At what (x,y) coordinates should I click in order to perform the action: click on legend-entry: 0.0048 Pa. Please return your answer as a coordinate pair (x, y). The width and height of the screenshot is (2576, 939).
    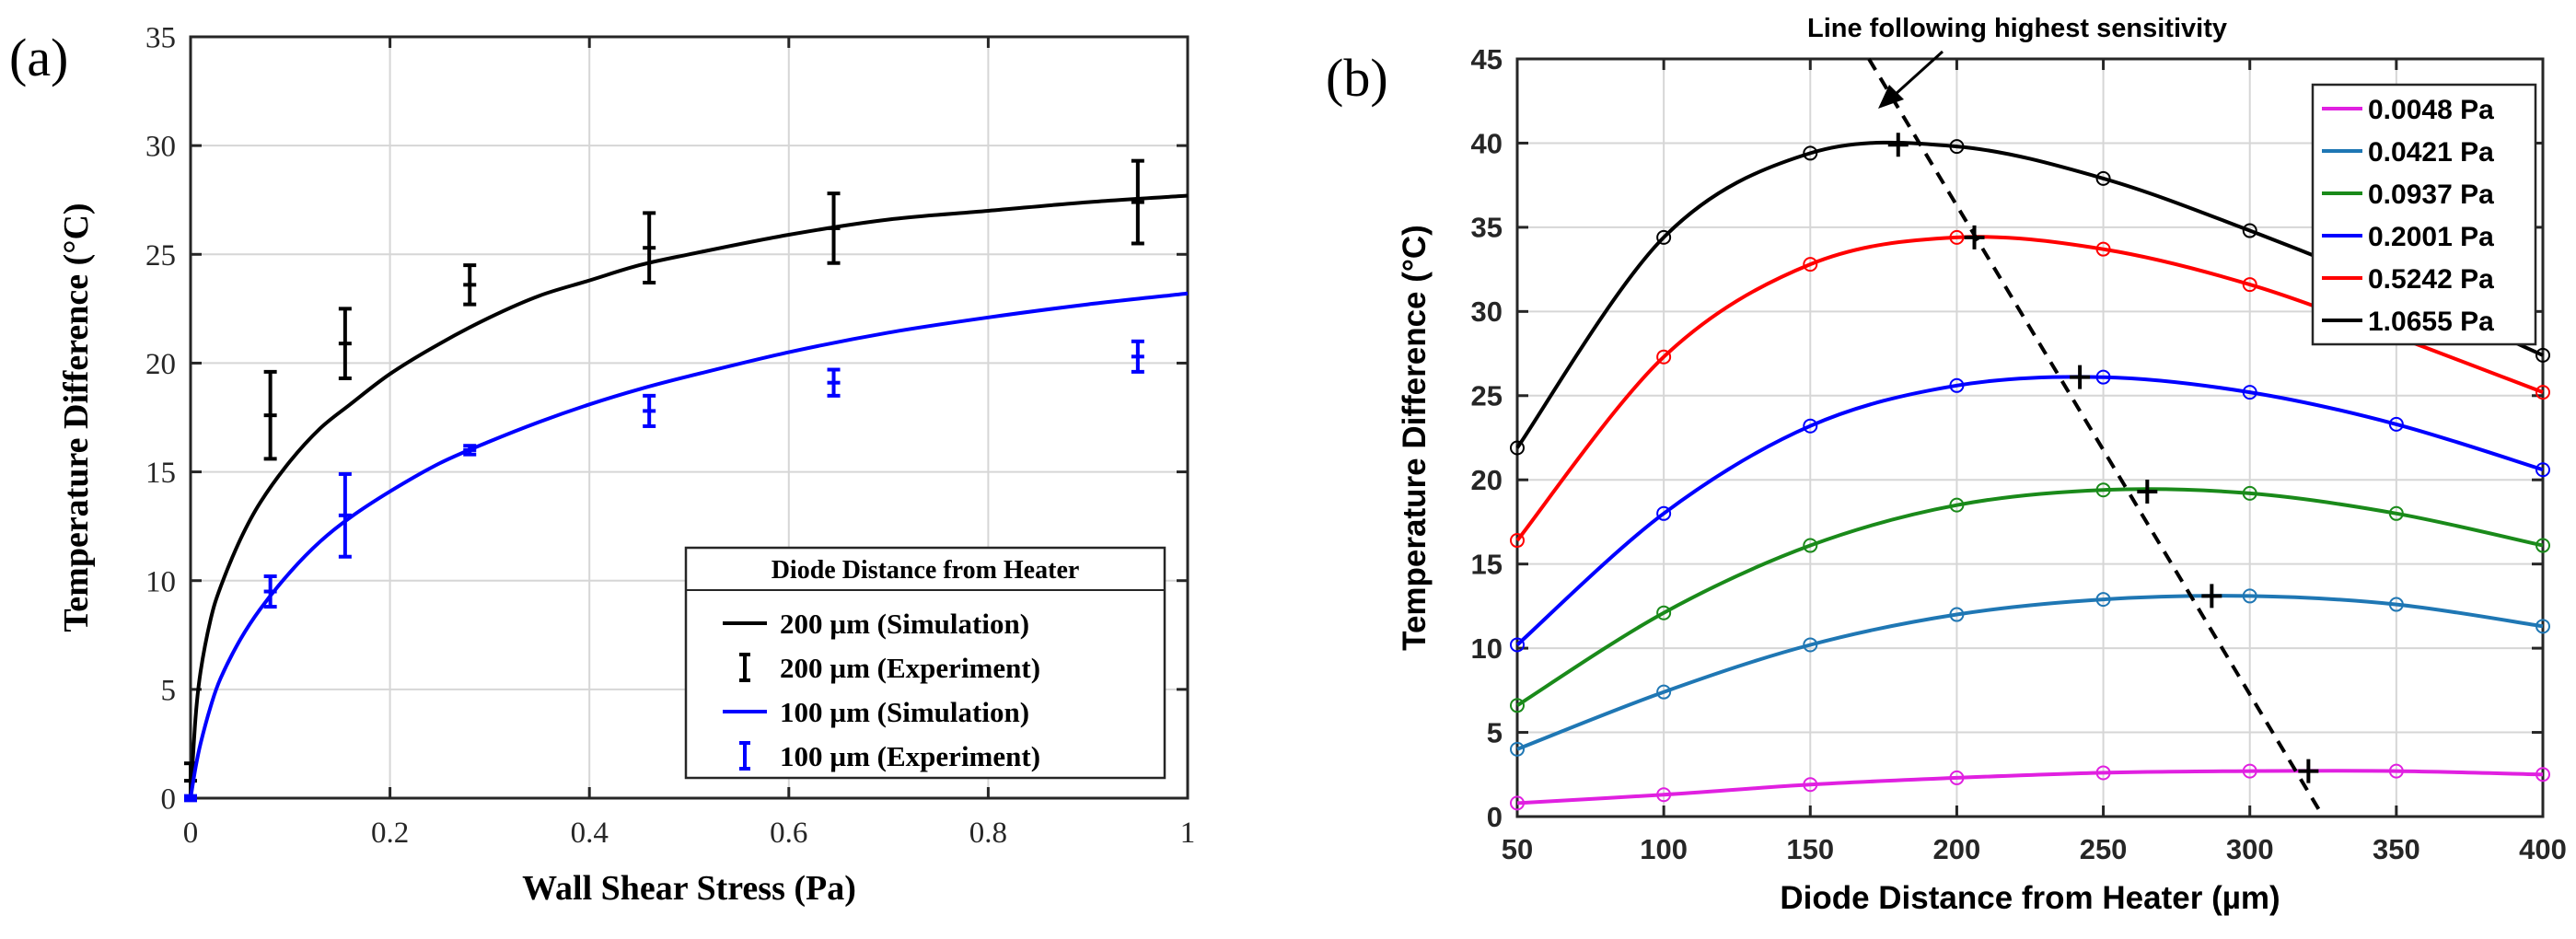
    Looking at the image, I should click on (2431, 110).